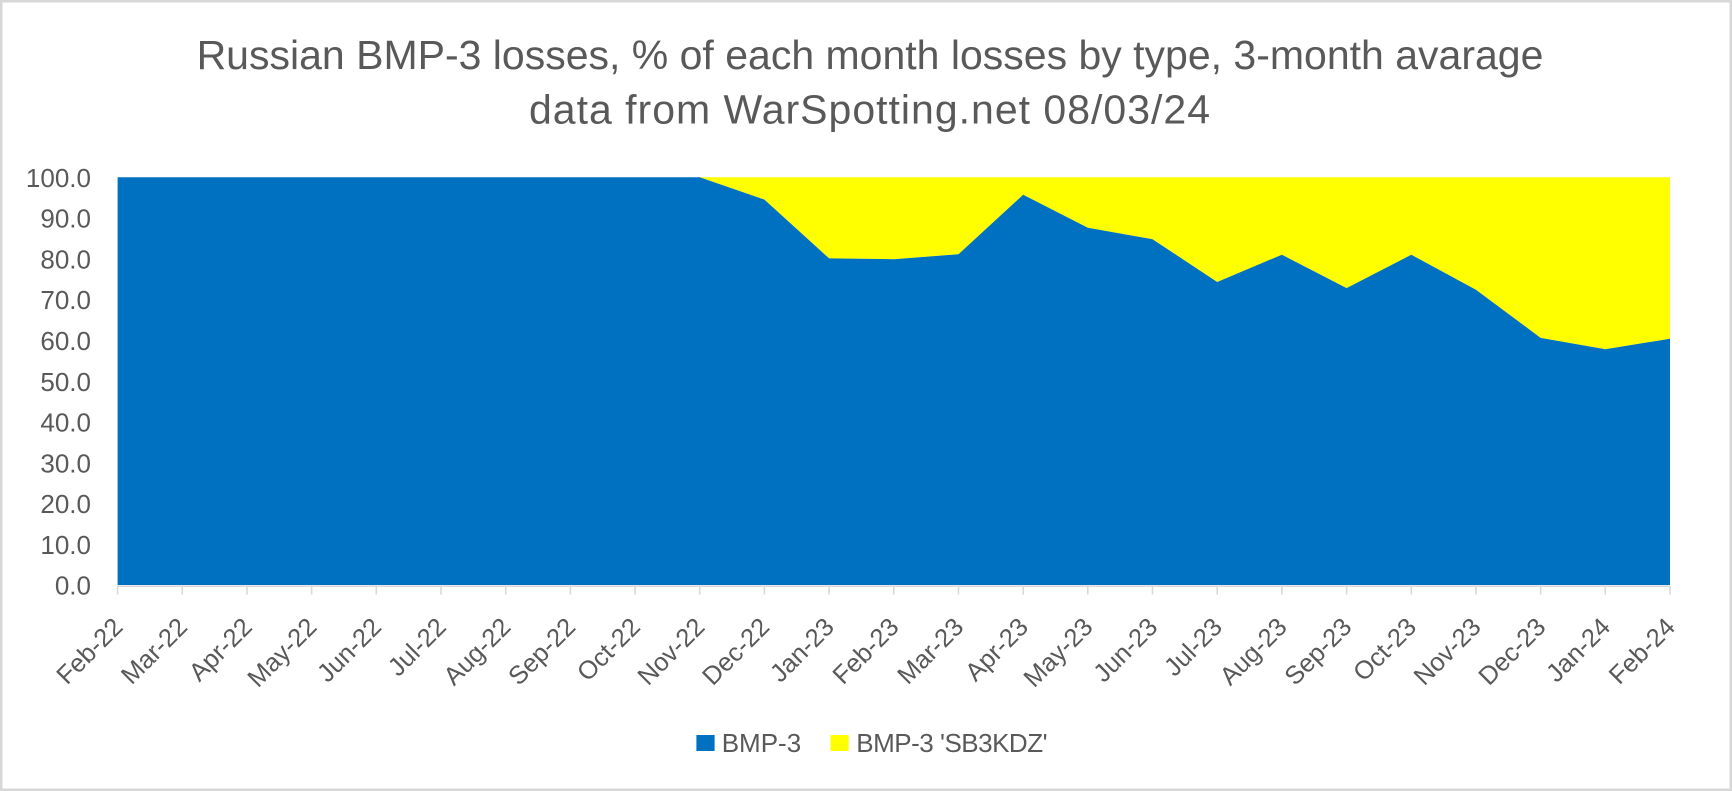 The height and width of the screenshot is (791, 1732). Describe the element at coordinates (65, 545) in the screenshot. I see `svg-text: 10.0` at that location.